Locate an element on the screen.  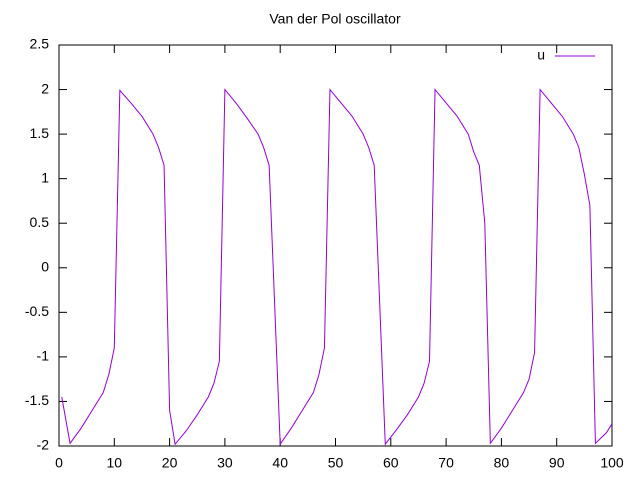
y-tick-label: 2.5 is located at coordinates (40, 44).